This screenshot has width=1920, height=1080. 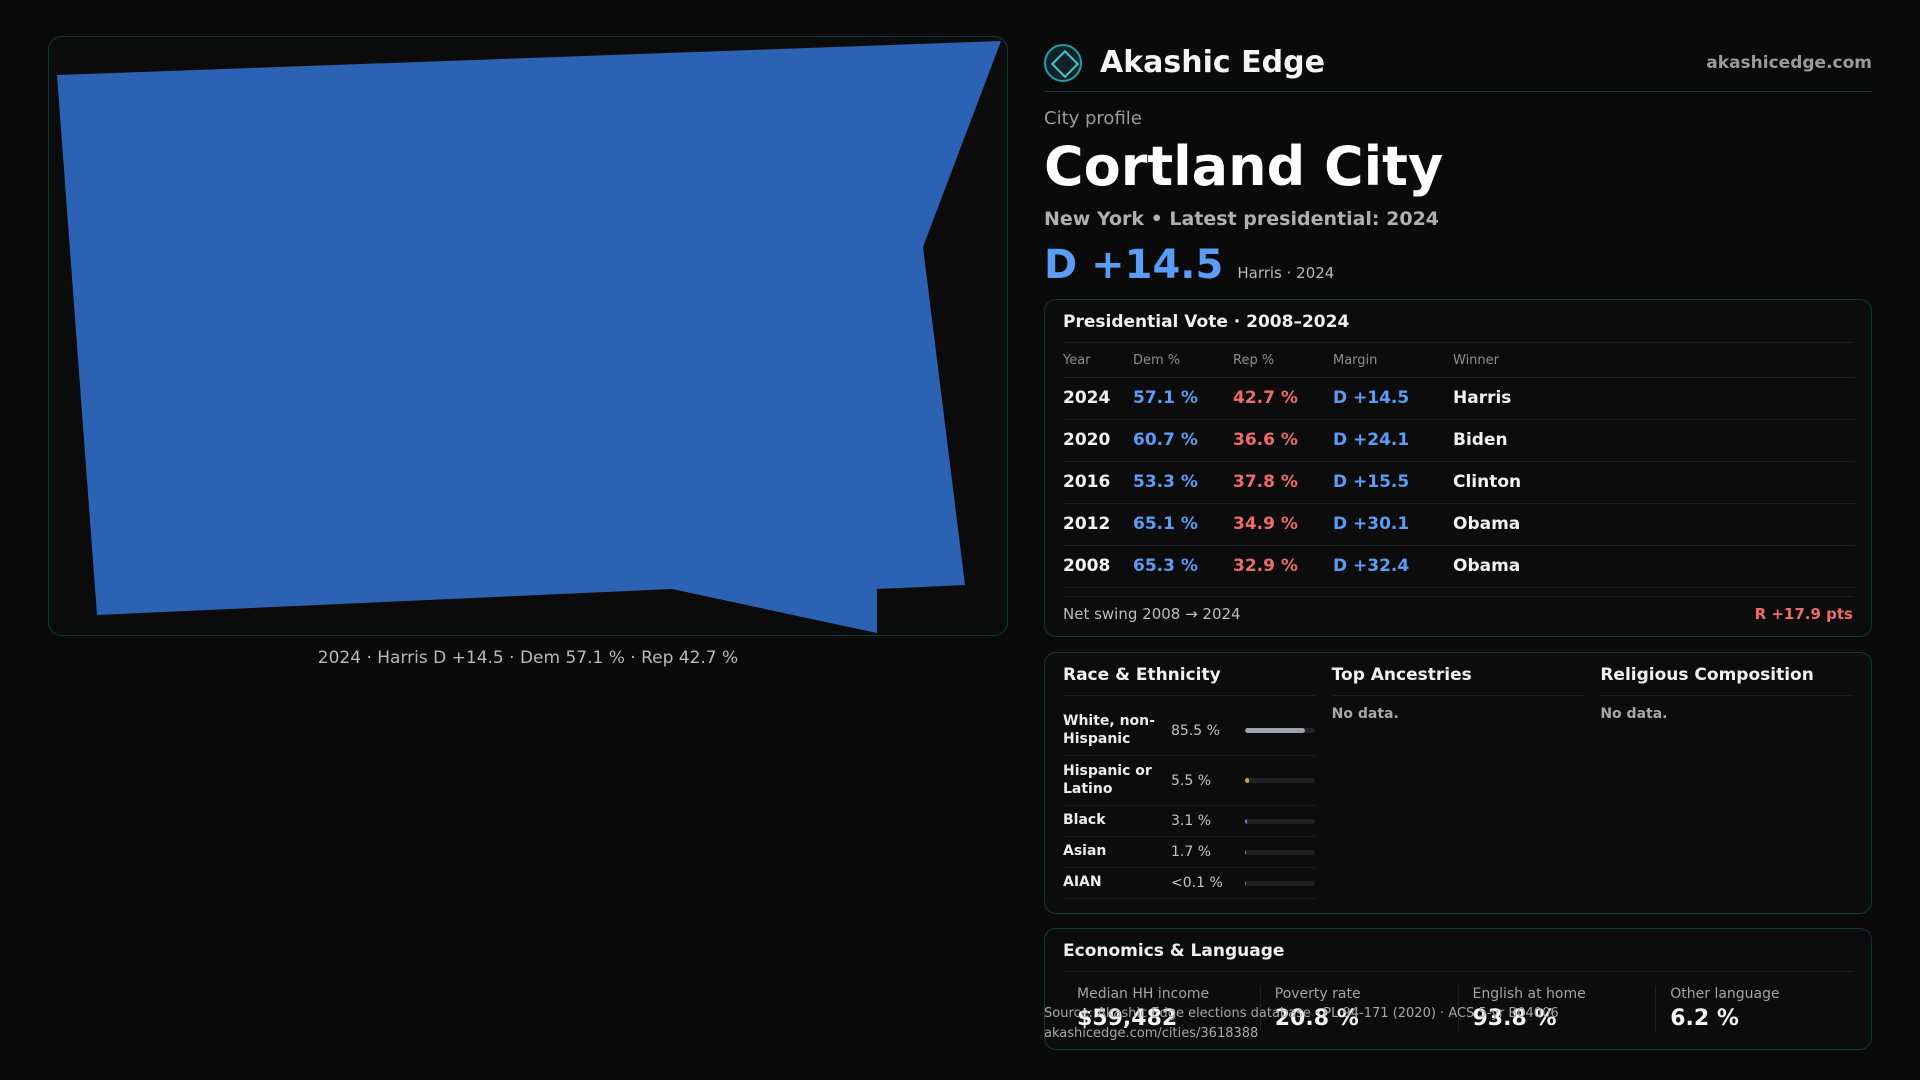 I want to click on race-pct: <0.1 %, so click(x=1197, y=883).